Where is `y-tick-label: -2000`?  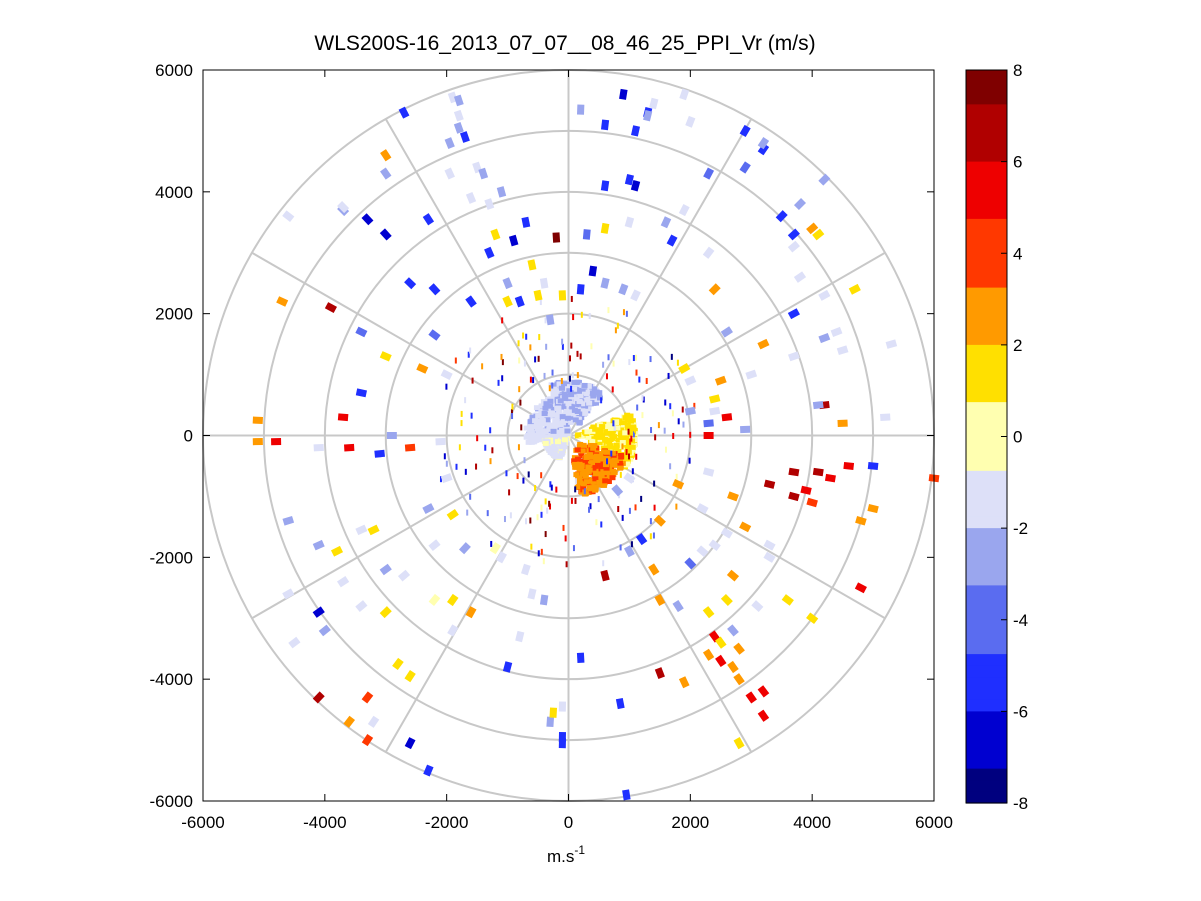
y-tick-label: -2000 is located at coordinates (171, 557).